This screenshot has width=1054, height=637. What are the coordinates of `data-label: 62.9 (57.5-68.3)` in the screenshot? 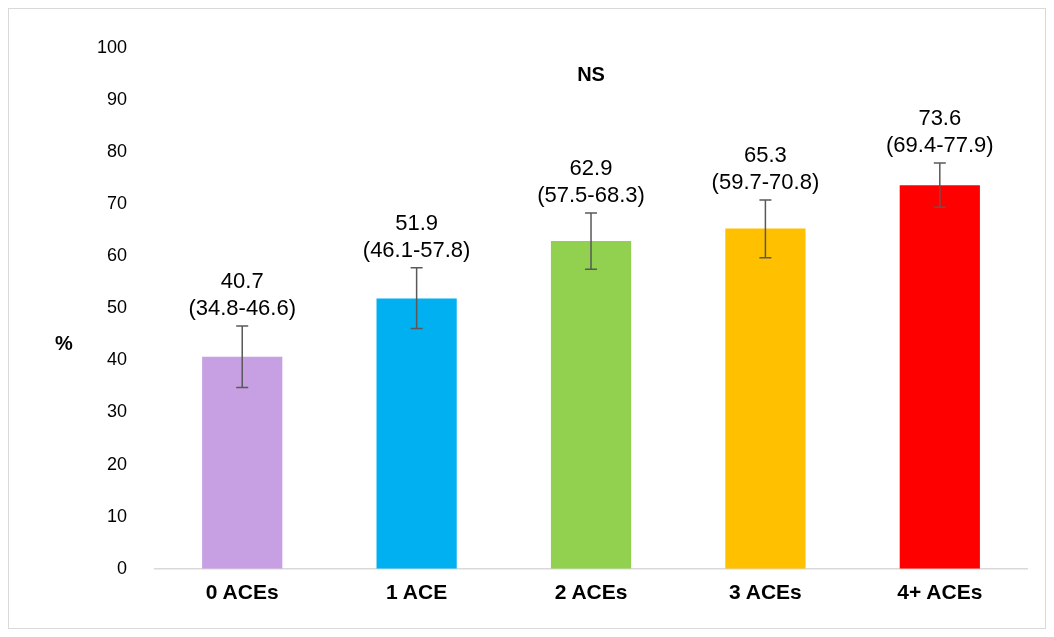 It's located at (591, 181).